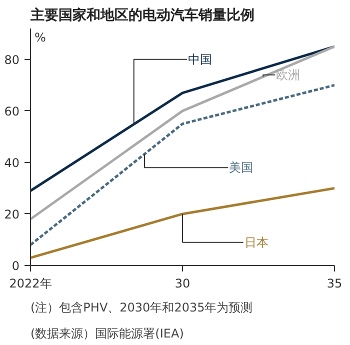 This screenshot has height=345, width=350. I want to click on y-tick-label: 60, so click(12, 111).